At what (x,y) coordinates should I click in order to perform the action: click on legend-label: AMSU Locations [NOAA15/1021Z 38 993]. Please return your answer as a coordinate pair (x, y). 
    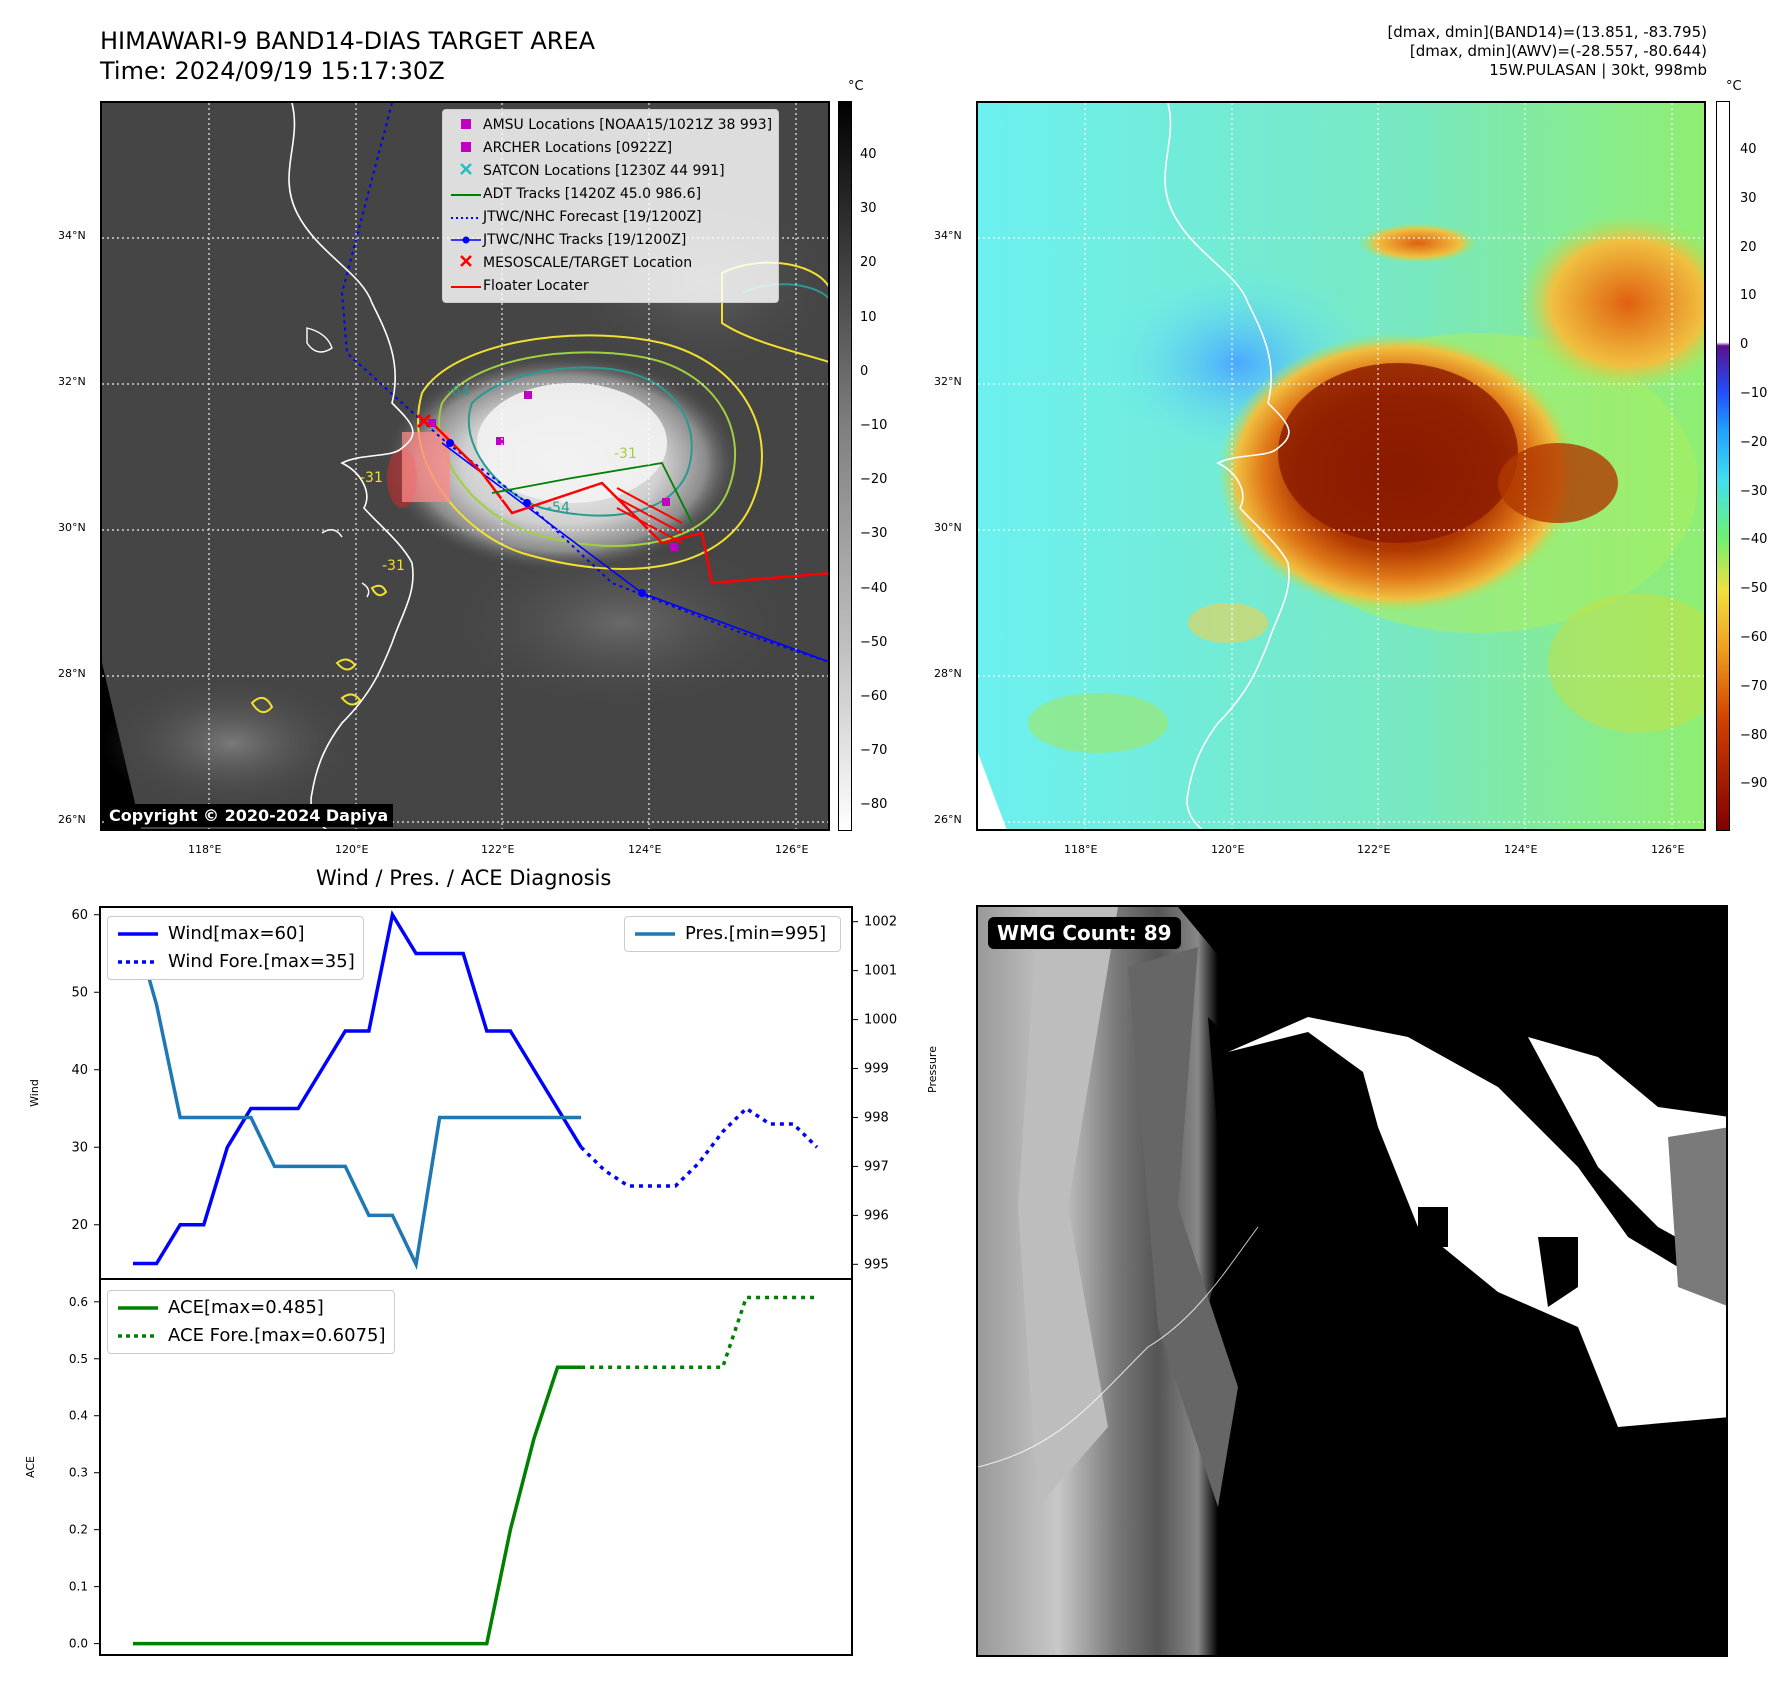
    Looking at the image, I should click on (628, 125).